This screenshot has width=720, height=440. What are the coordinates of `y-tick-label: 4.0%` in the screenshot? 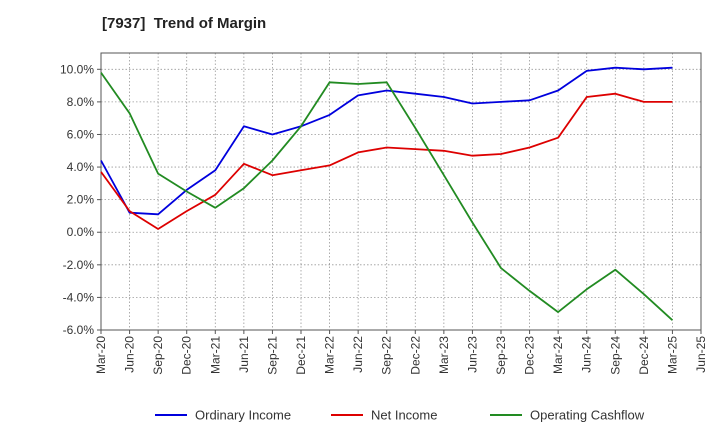 It's located at (81, 167).